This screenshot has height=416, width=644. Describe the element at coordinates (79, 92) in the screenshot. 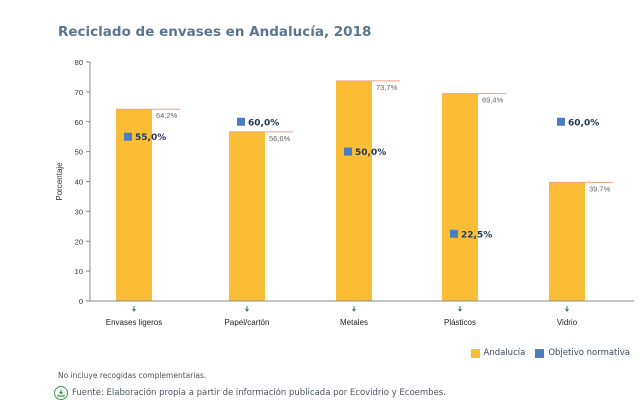

I see `y-tick-label: 70` at that location.